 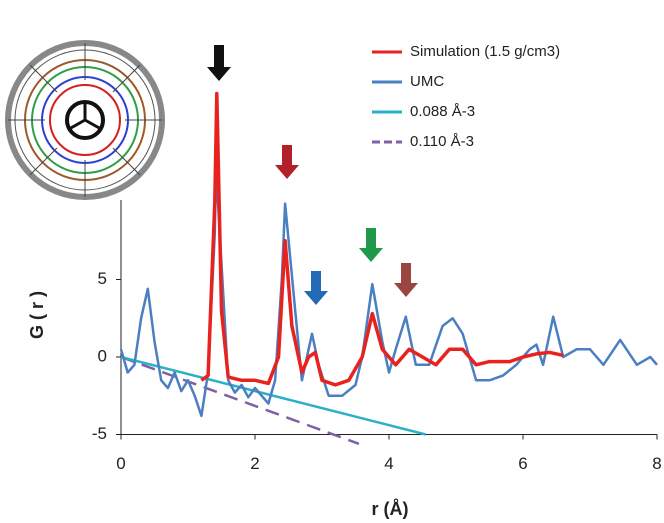 What do you see at coordinates (485, 51) in the screenshot?
I see `legend-label: Simulation (1.5 g/cm3)` at bounding box center [485, 51].